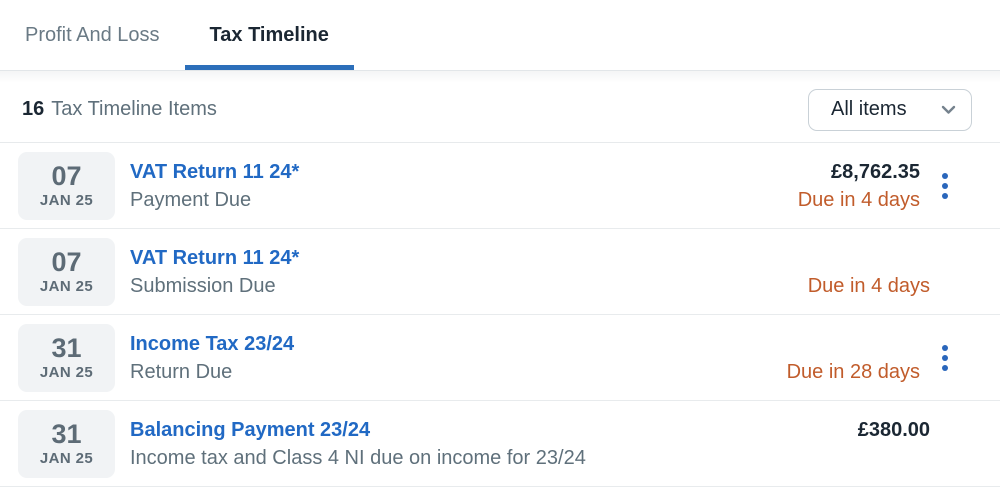 The width and height of the screenshot is (1000, 488). I want to click on timeline-count: 16 Tax Timeline Items, so click(119, 109).